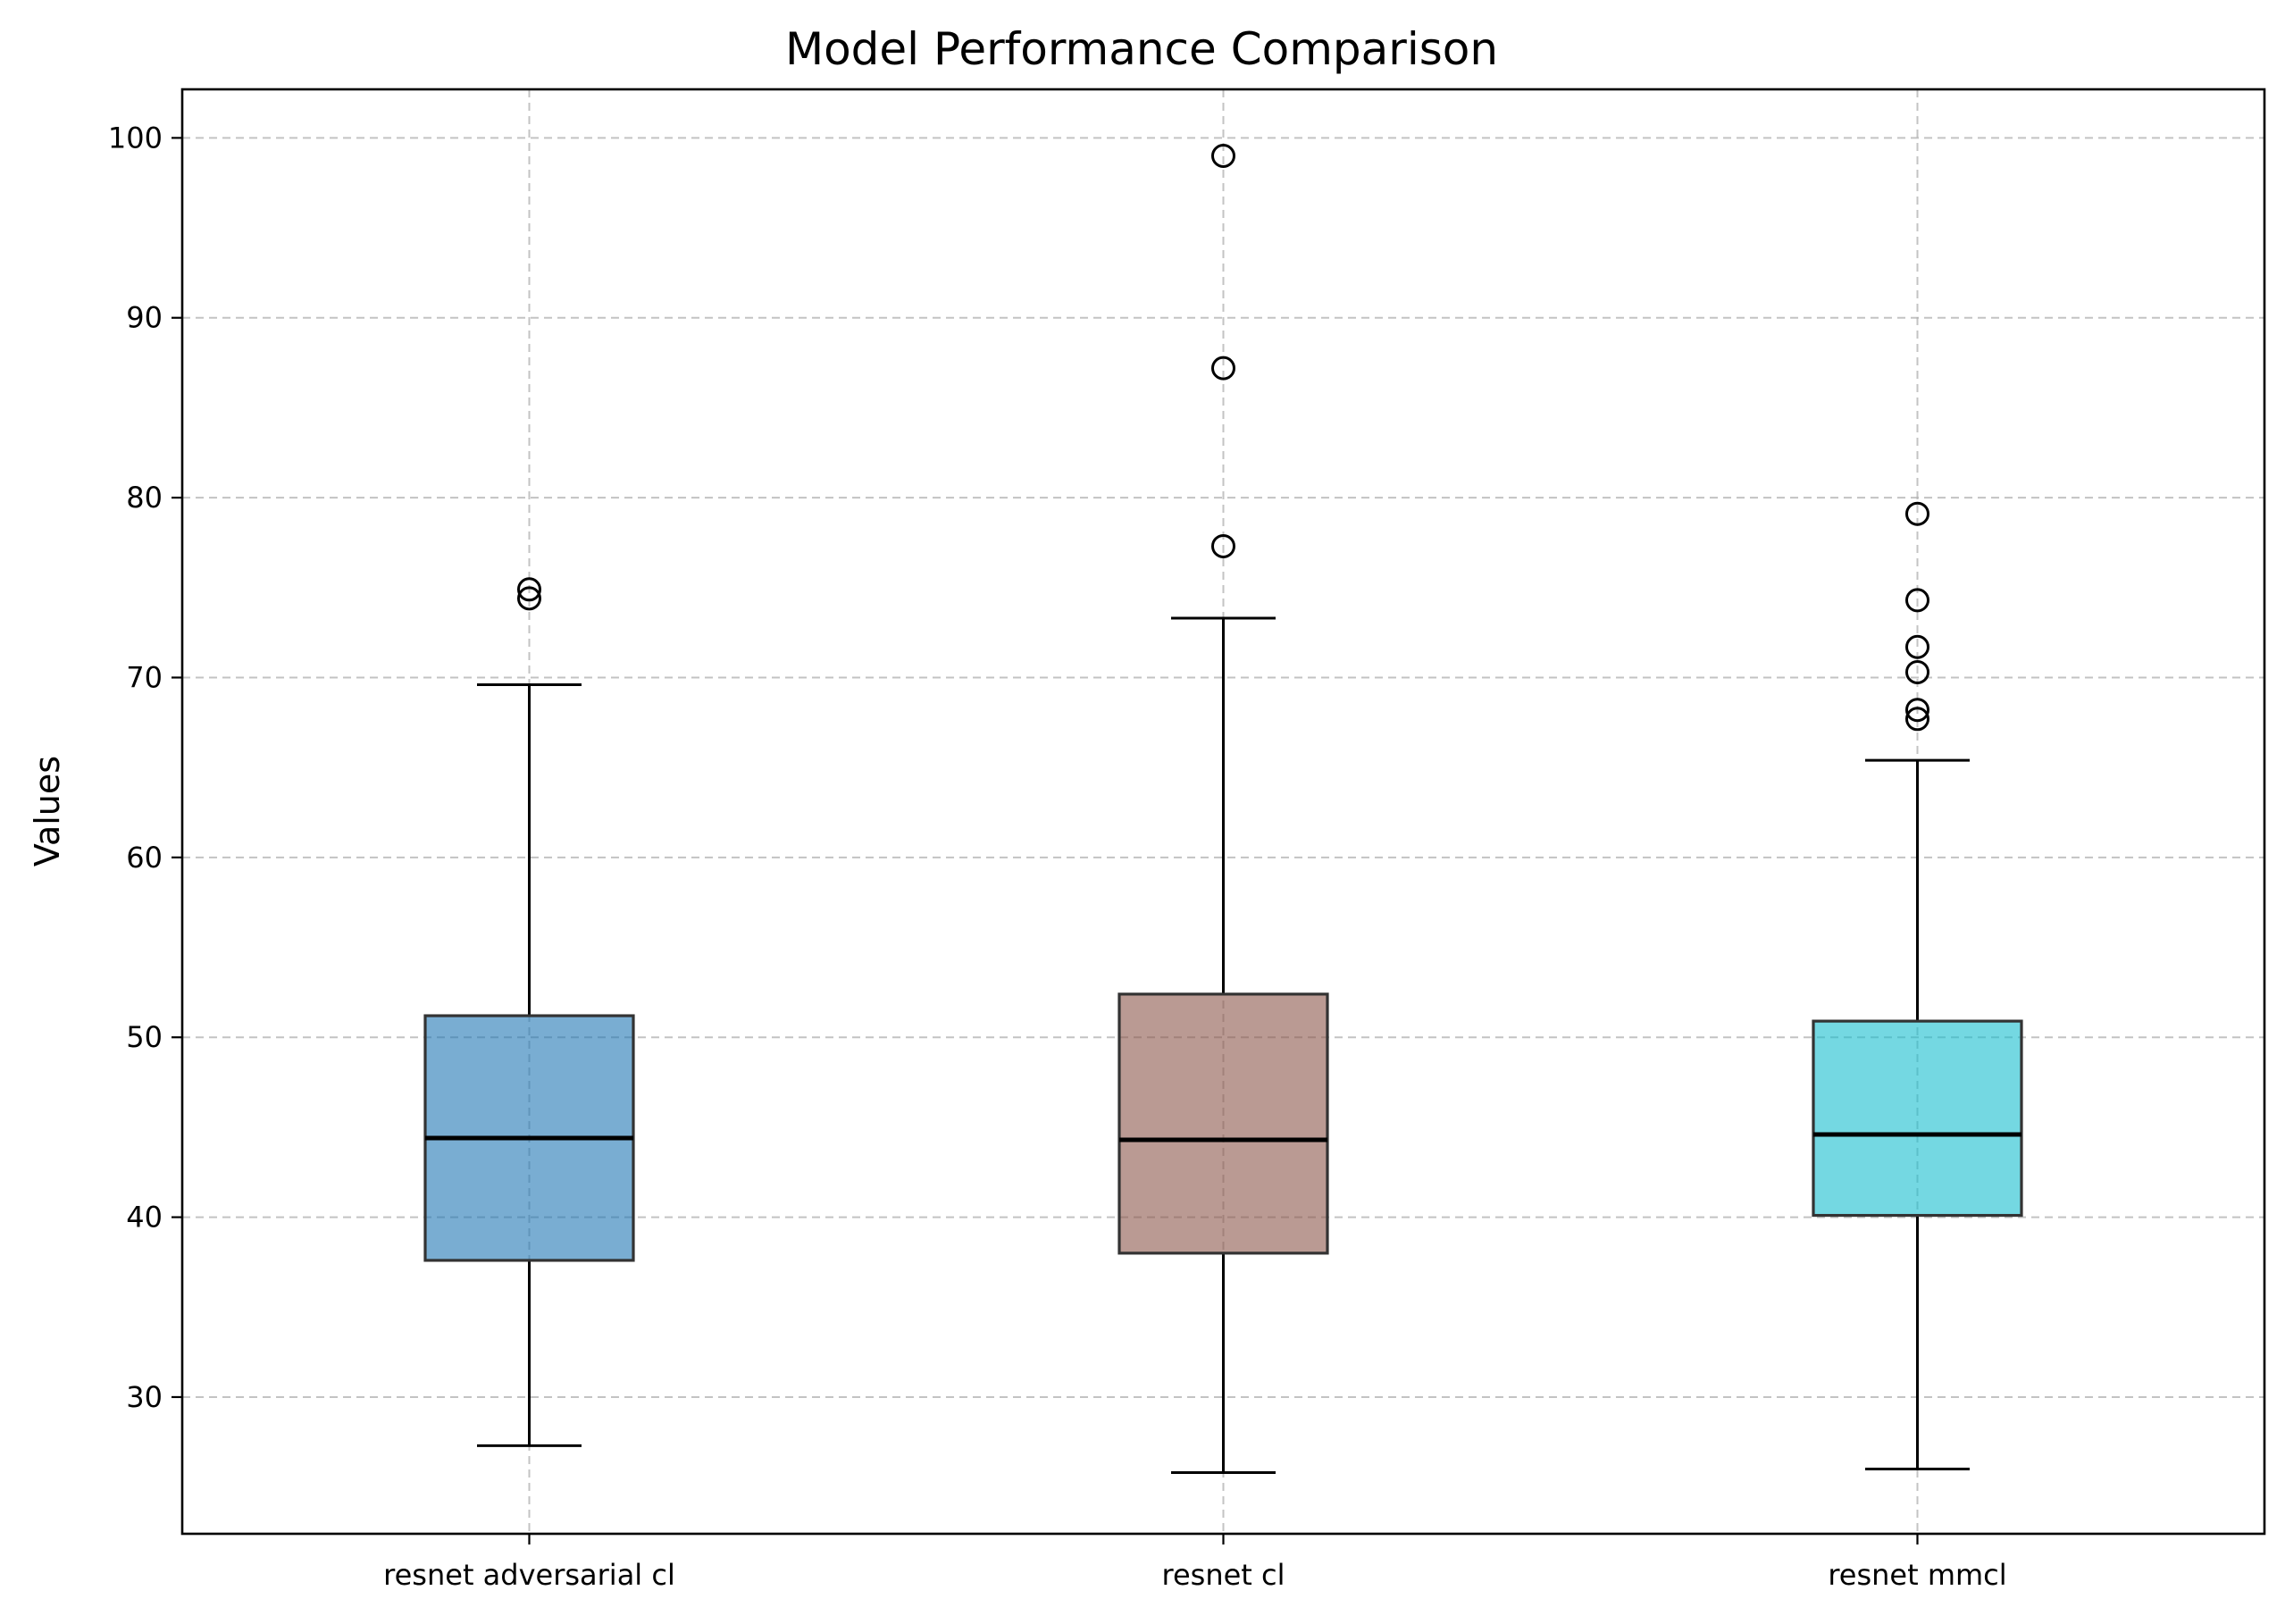 The height and width of the screenshot is (1624, 2285). I want to click on box-group-resnet-cl, so click(1223, 809).